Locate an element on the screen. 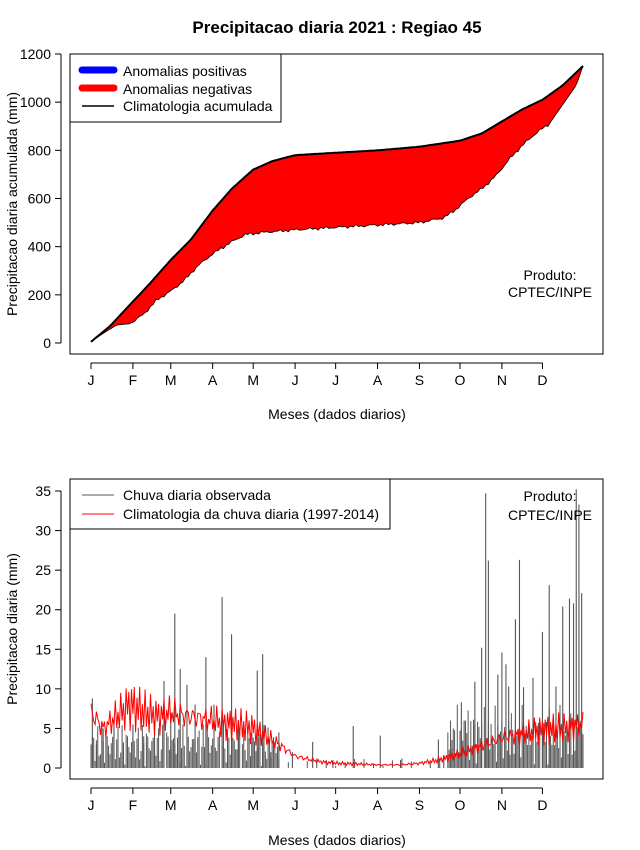  top-y-tick-label: 1000 is located at coordinates (35, 102).